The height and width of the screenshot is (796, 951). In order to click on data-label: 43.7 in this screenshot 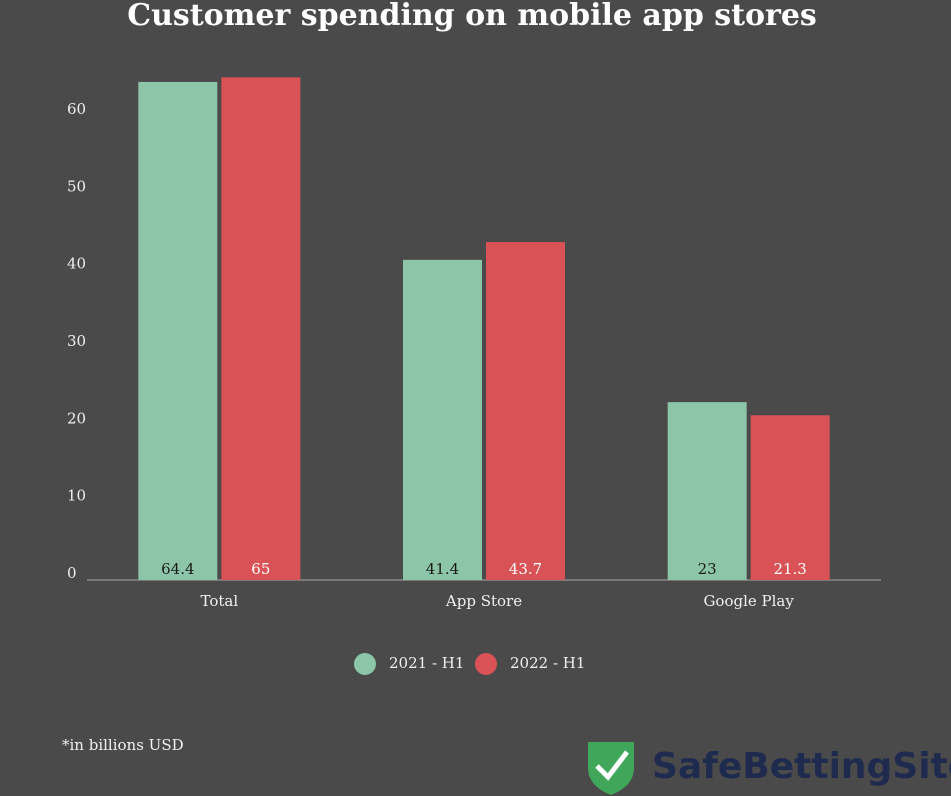, I will do `click(525, 569)`.